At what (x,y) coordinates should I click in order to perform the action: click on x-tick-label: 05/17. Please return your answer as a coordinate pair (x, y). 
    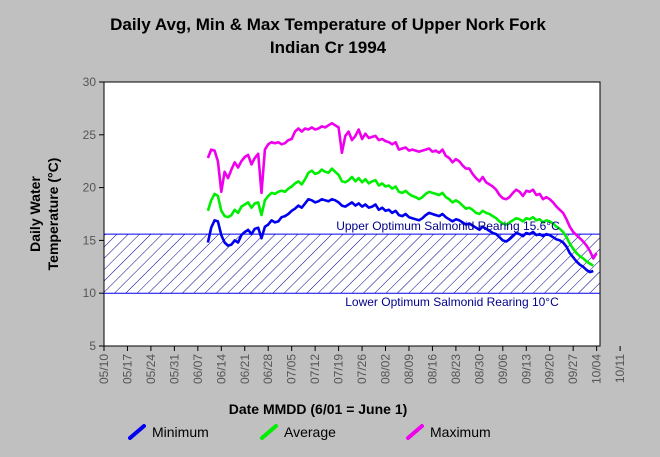
    Looking at the image, I should click on (127, 369).